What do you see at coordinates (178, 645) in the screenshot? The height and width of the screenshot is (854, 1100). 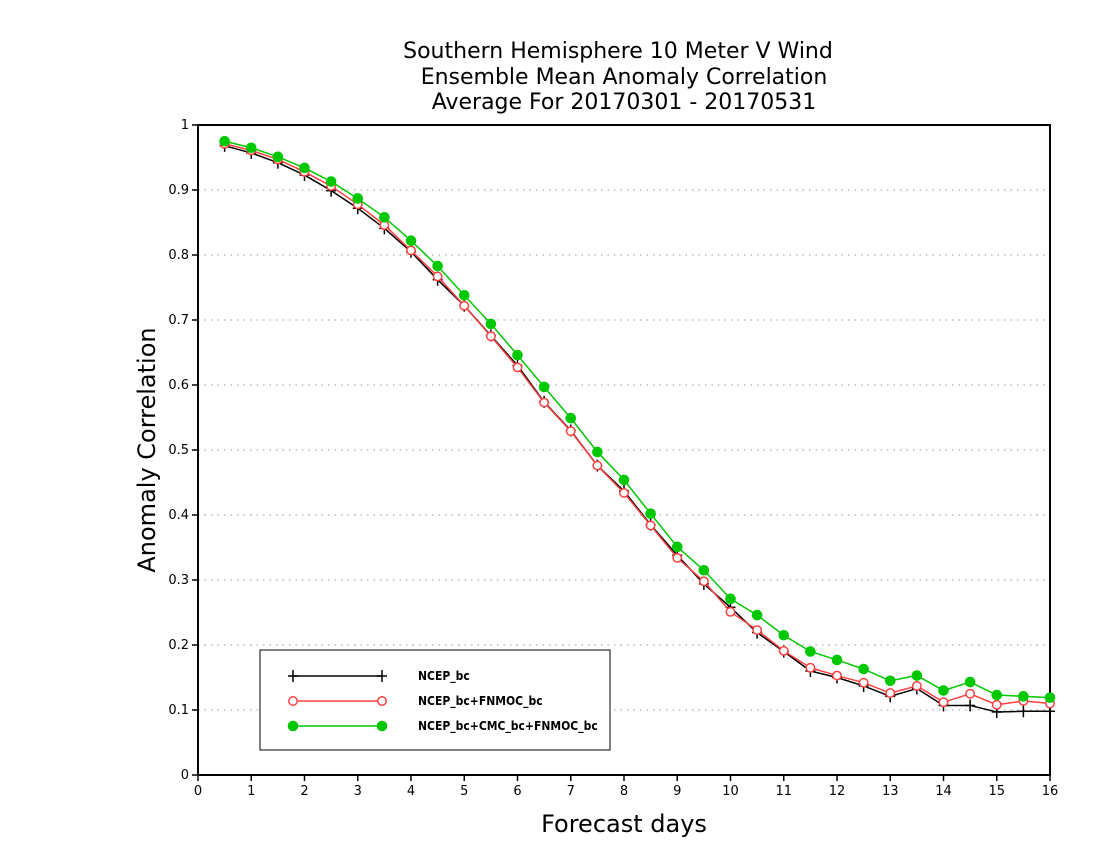 I see `y-tick-label-2: 0.2` at bounding box center [178, 645].